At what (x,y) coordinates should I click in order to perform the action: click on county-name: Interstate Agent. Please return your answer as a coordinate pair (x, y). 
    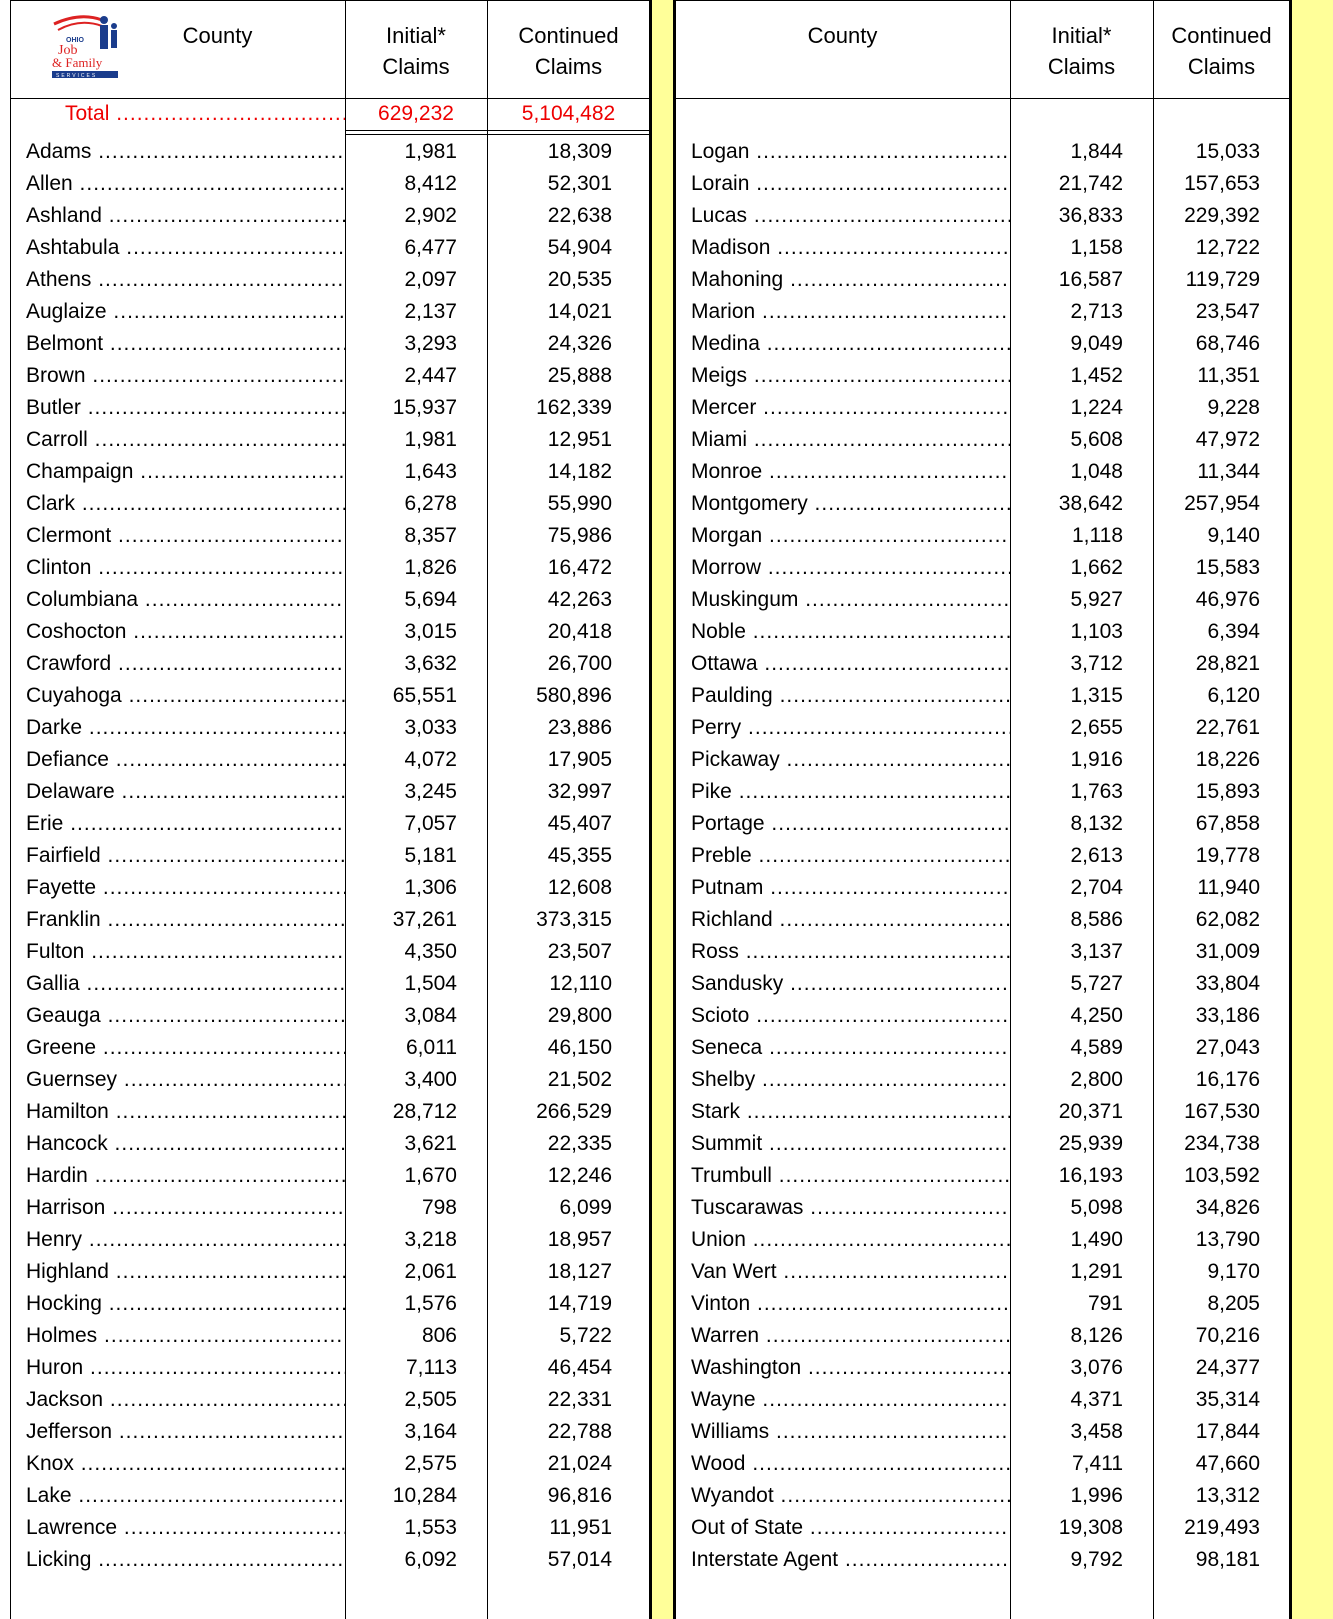
    Looking at the image, I should click on (842, 1560).